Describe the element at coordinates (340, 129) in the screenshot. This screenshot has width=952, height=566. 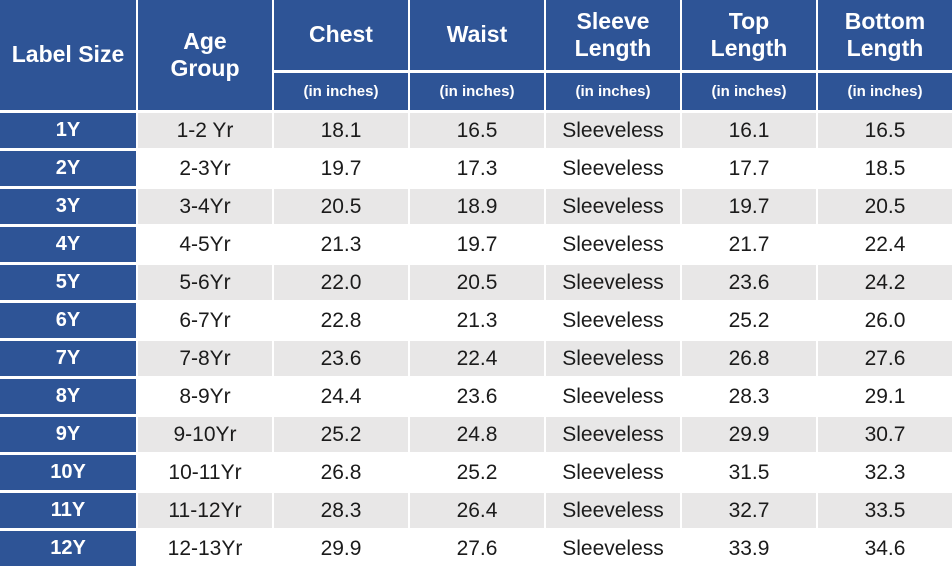
I see `cell-chest: 18.1` at that location.